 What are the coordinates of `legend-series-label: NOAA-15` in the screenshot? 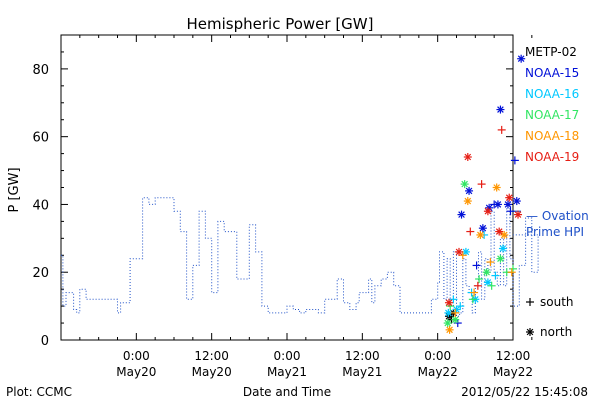 It's located at (552, 73).